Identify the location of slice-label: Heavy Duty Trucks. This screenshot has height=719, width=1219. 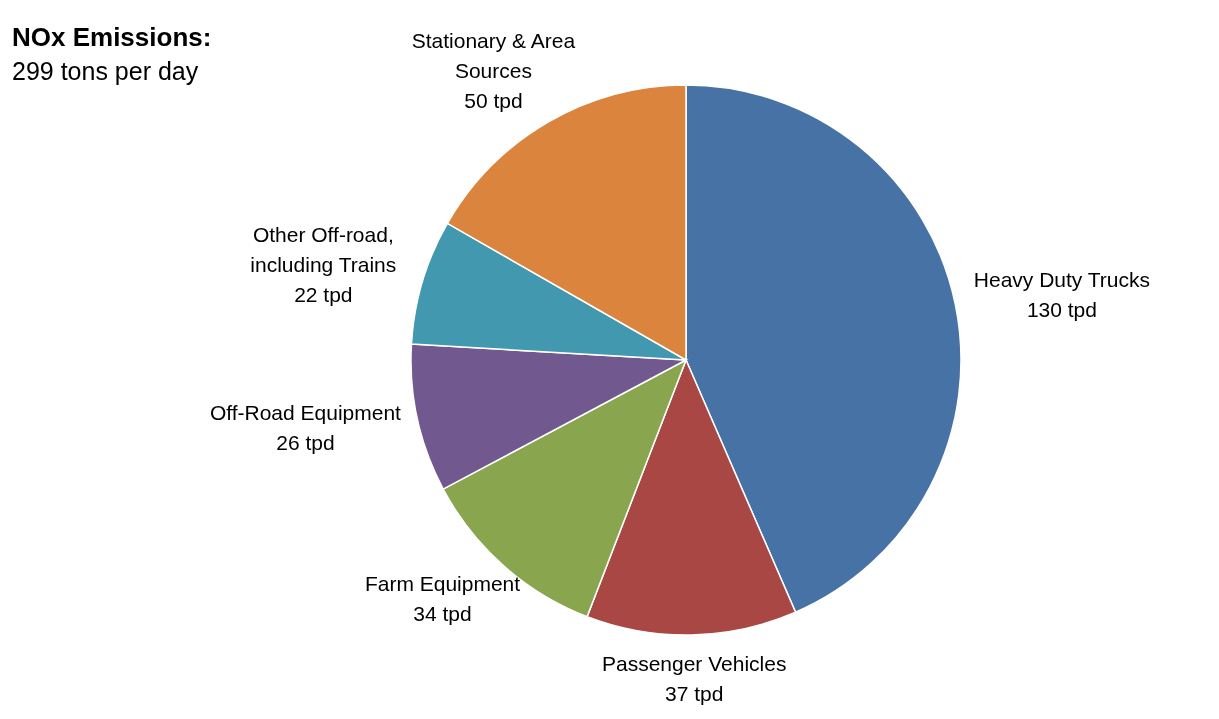
(1062, 280).